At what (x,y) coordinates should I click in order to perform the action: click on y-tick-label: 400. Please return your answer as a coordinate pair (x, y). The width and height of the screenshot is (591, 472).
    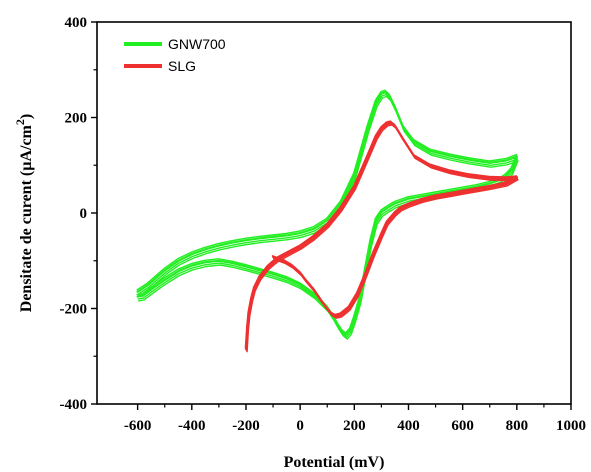
    Looking at the image, I should click on (76, 23).